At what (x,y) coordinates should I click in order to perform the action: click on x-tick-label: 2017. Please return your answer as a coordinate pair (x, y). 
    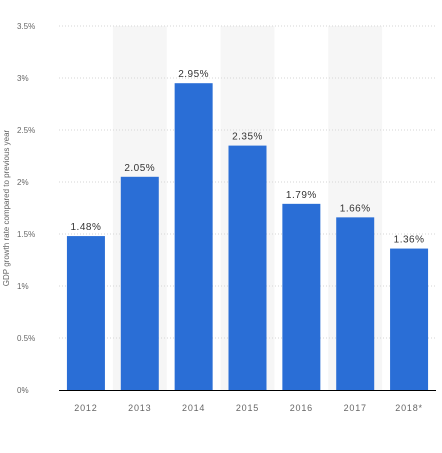
    Looking at the image, I should click on (355, 408).